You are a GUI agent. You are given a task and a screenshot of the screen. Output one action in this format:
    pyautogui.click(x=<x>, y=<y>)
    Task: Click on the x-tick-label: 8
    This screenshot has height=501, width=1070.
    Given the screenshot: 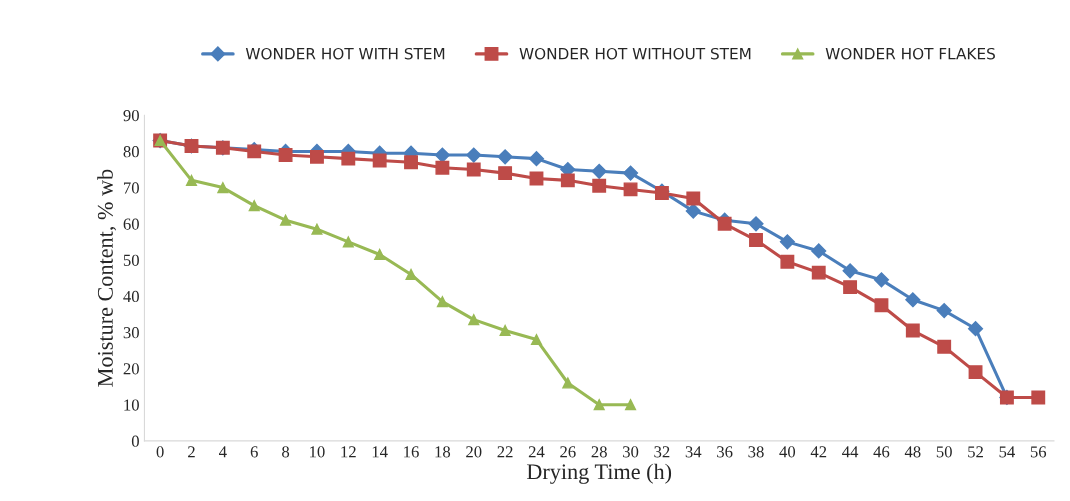 What is the action you would take?
    pyautogui.click(x=286, y=452)
    